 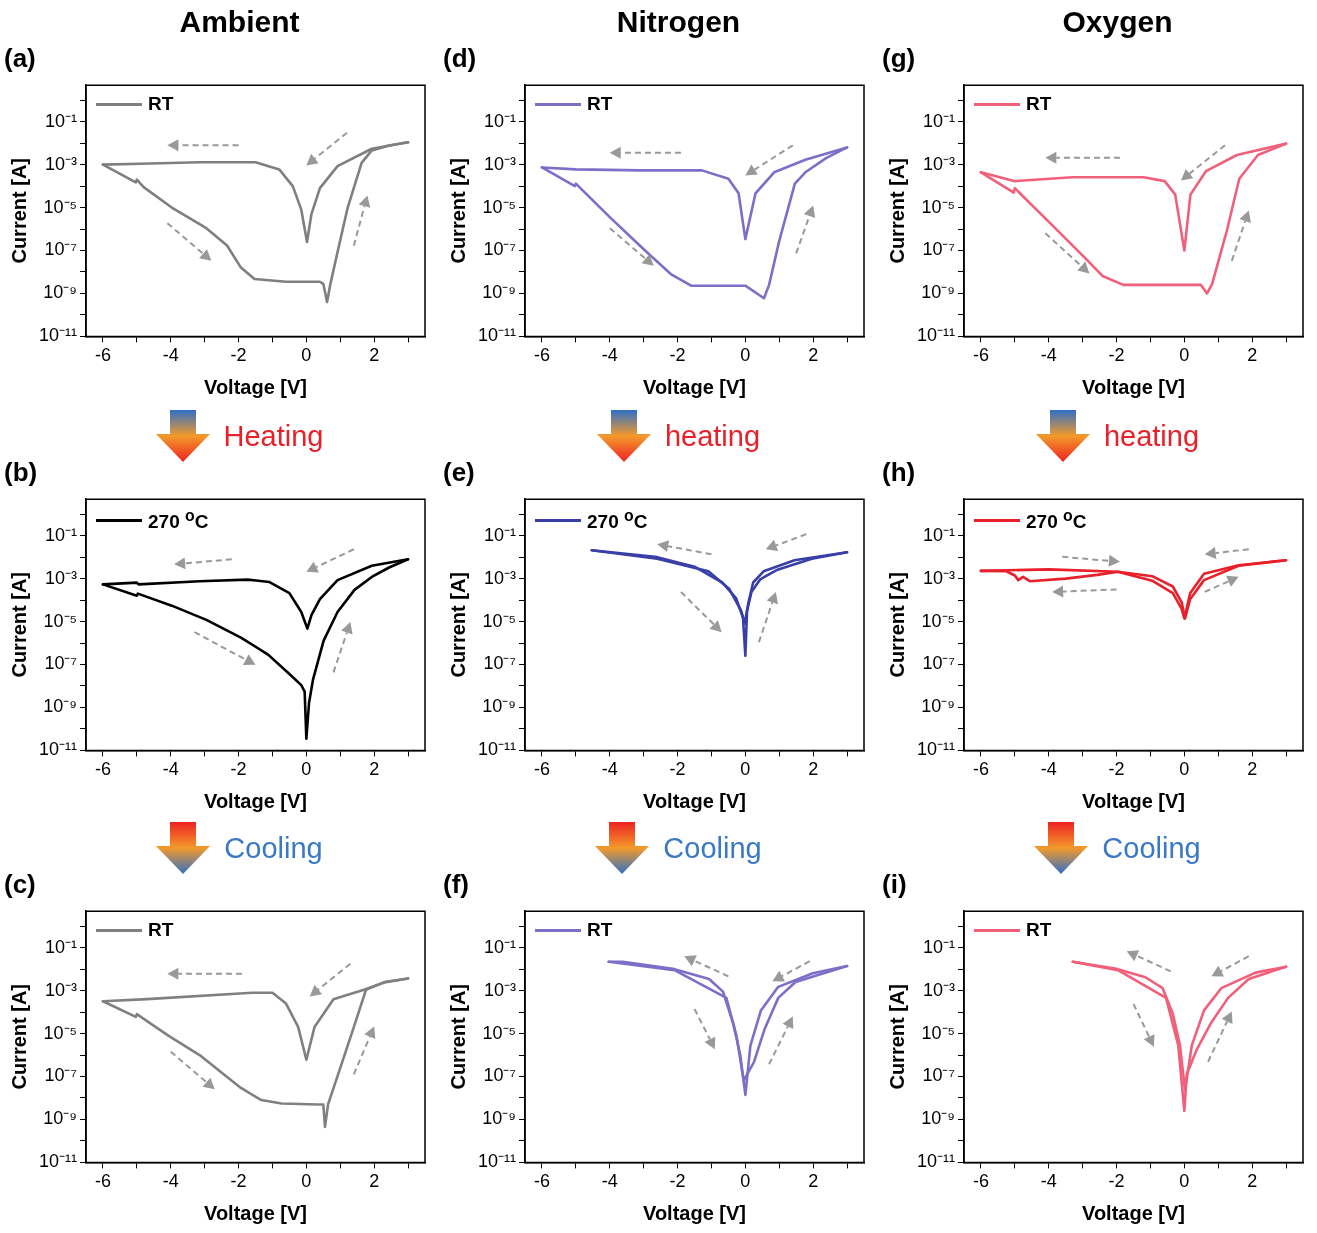 I want to click on chart-title: (d), so click(x=460, y=57).